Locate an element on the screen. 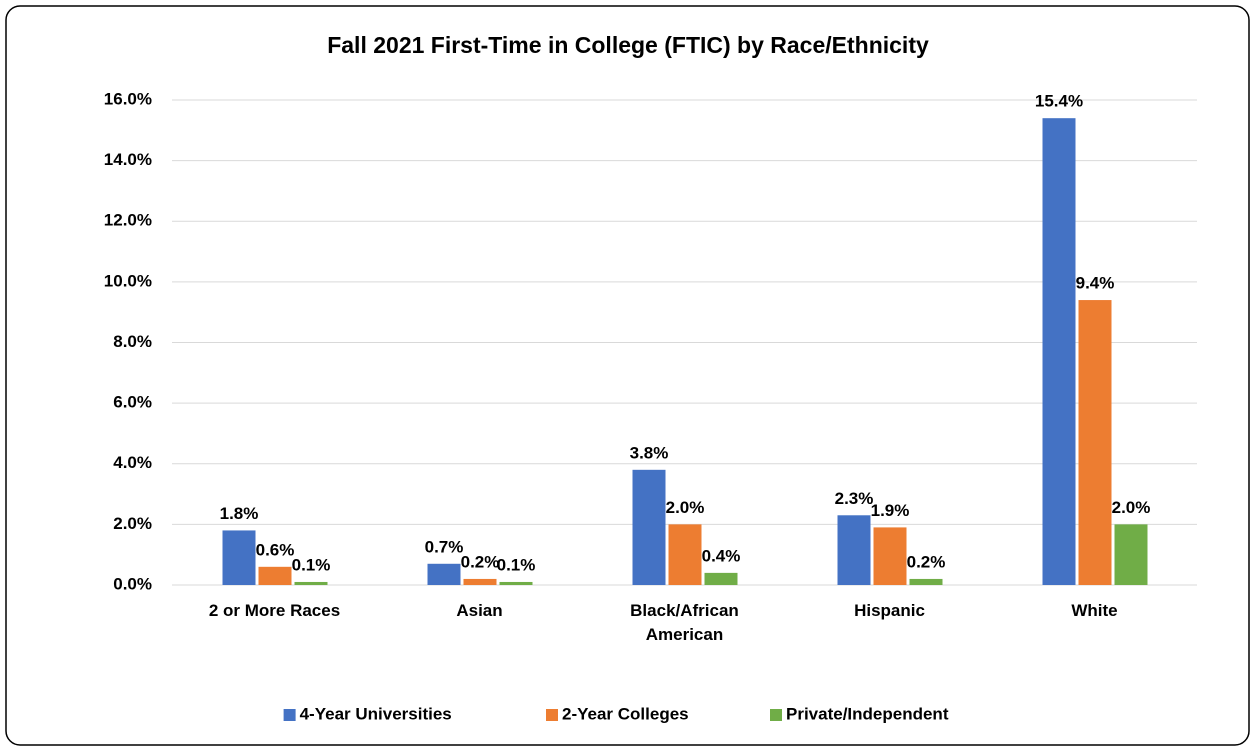 The width and height of the screenshot is (1255, 751). x-tick-label-box: Black/African American is located at coordinates (684, 622).